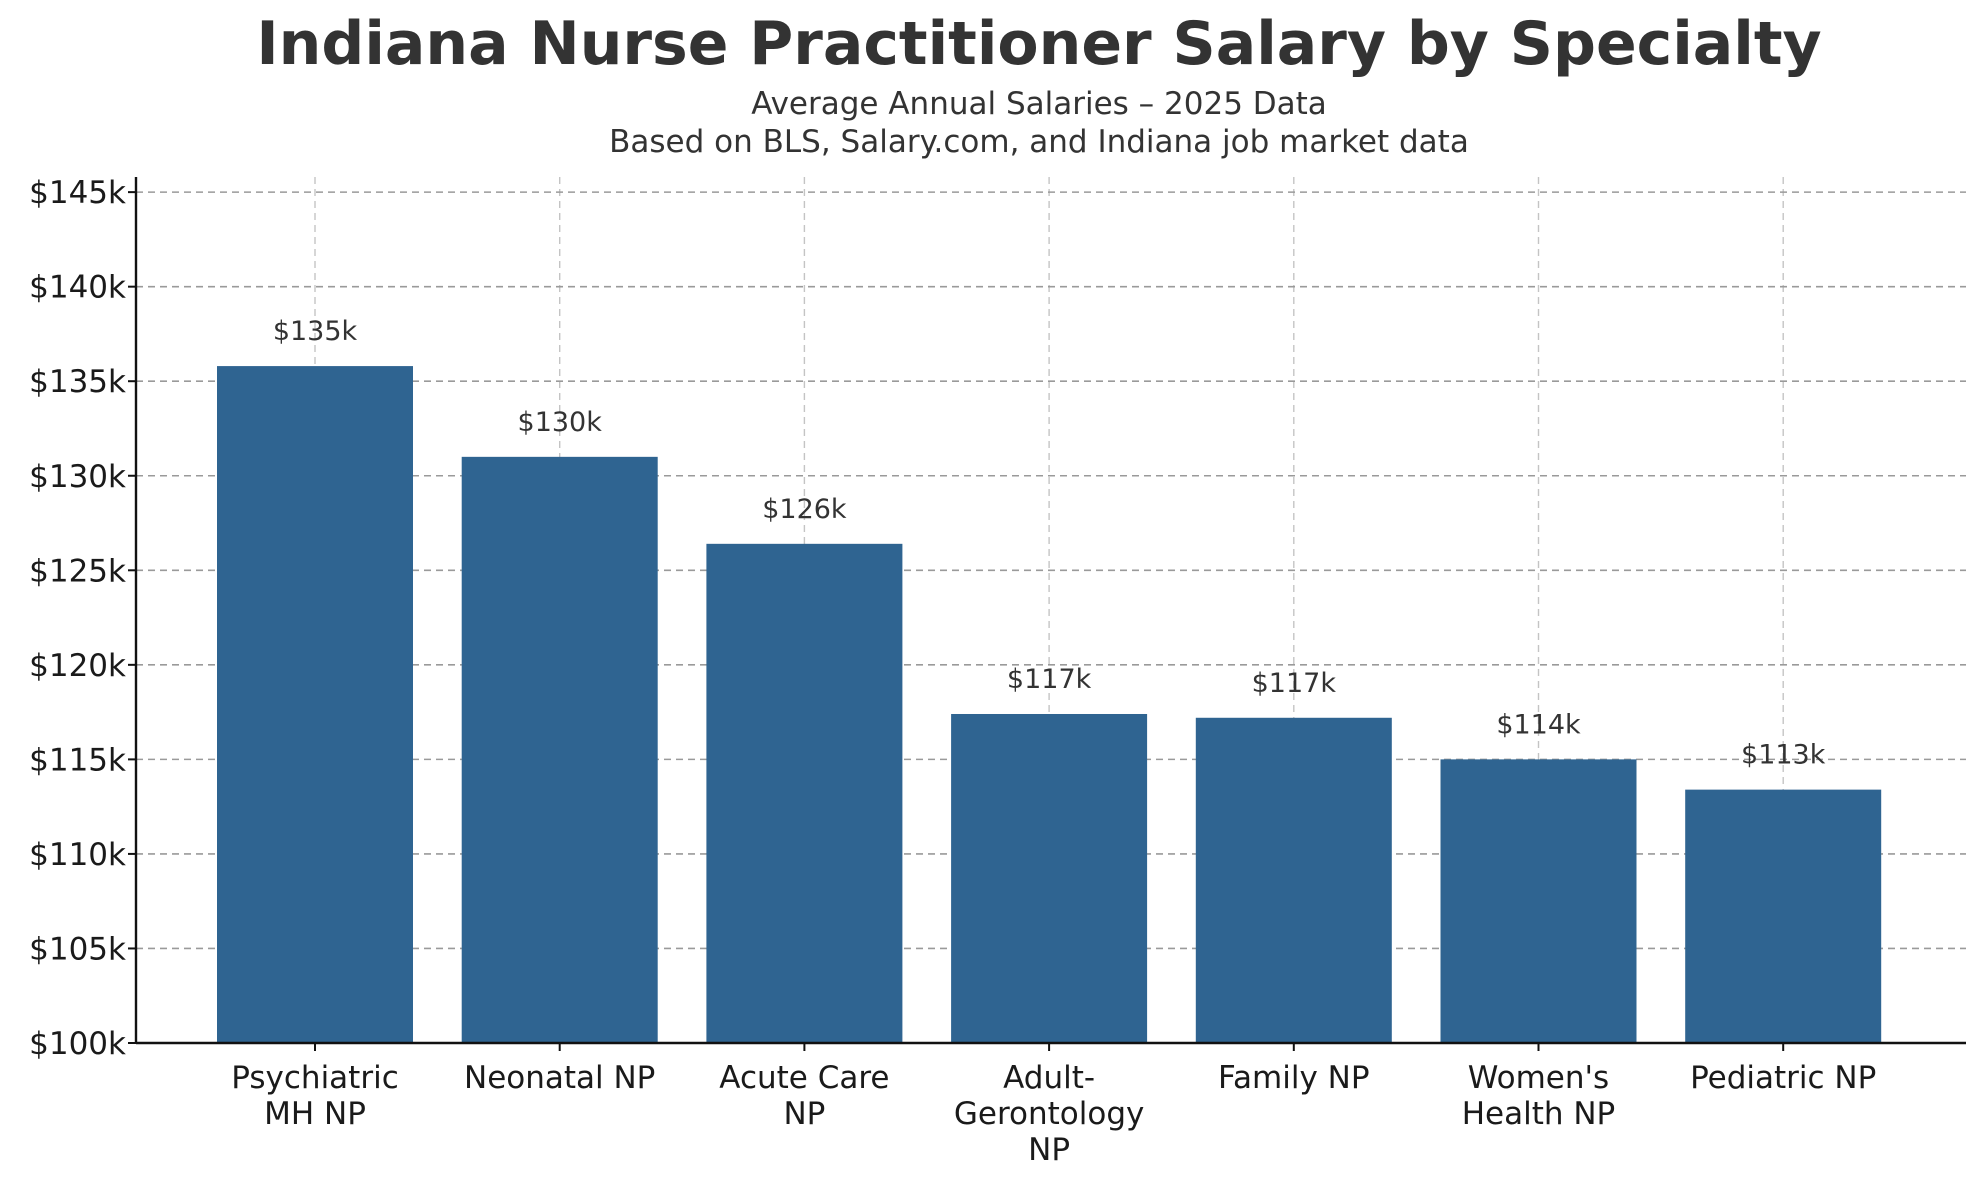 This screenshot has width=1979, height=1180. What do you see at coordinates (315, 1078) in the screenshot?
I see `x-category-label-line: Psychiatric` at bounding box center [315, 1078].